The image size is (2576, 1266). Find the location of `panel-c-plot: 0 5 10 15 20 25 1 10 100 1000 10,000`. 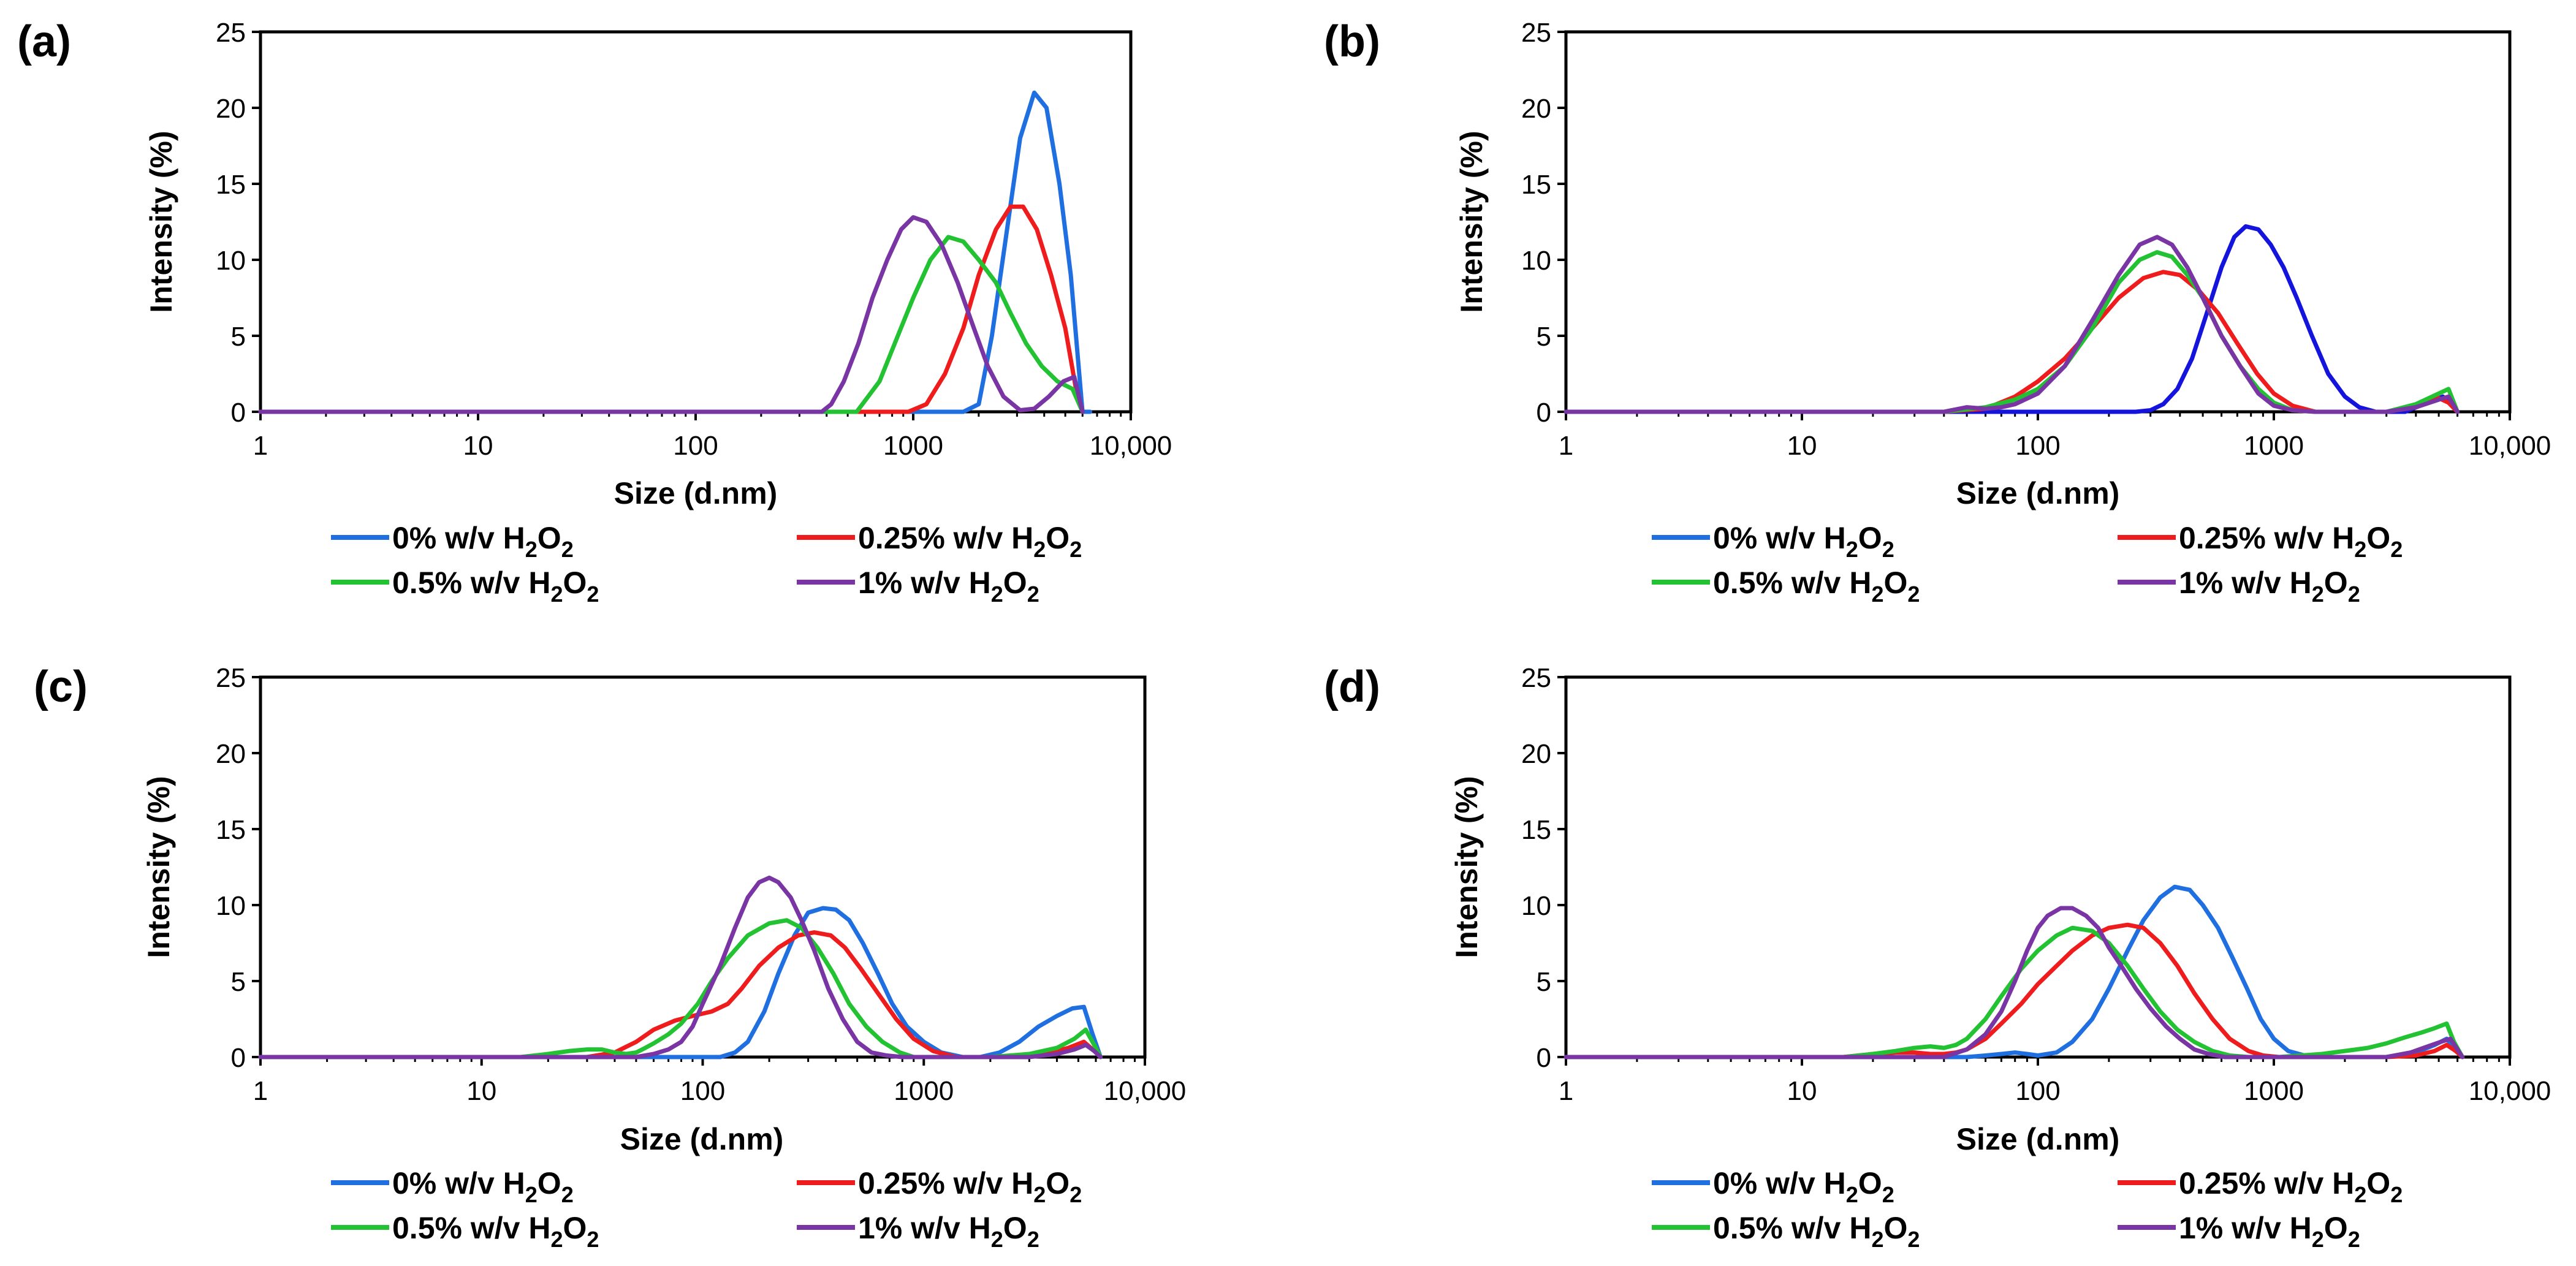

panel-c-plot: 0 5 10 15 20 25 1 10 100 1000 10,000 is located at coordinates (701, 884).